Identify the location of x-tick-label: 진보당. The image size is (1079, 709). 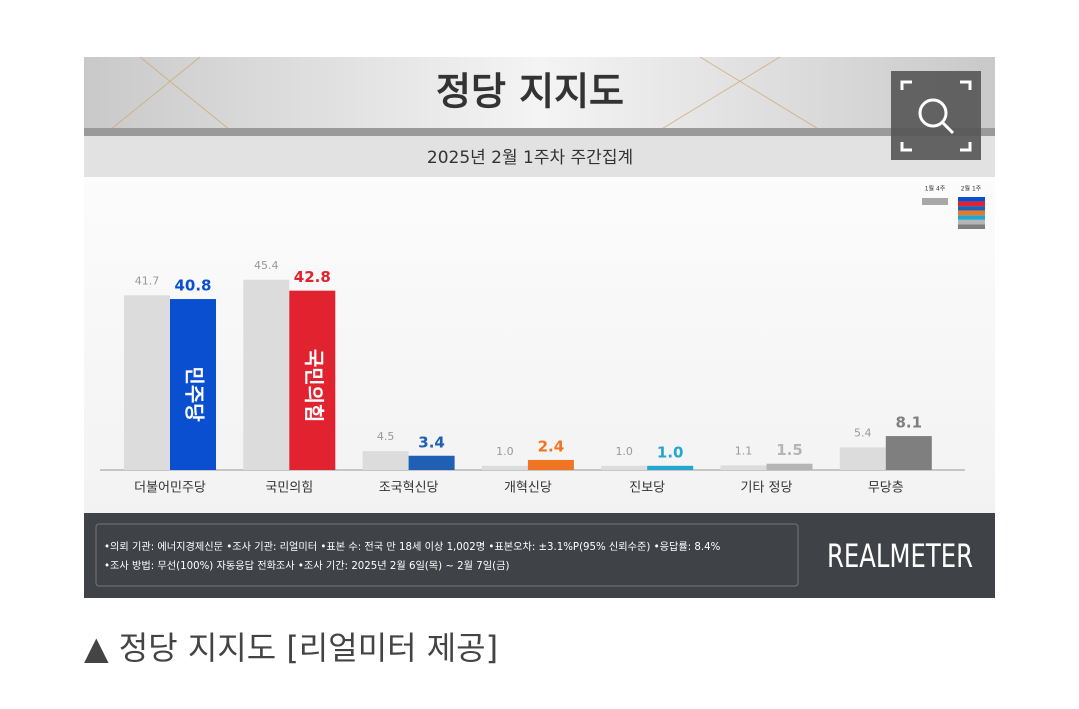
(647, 488).